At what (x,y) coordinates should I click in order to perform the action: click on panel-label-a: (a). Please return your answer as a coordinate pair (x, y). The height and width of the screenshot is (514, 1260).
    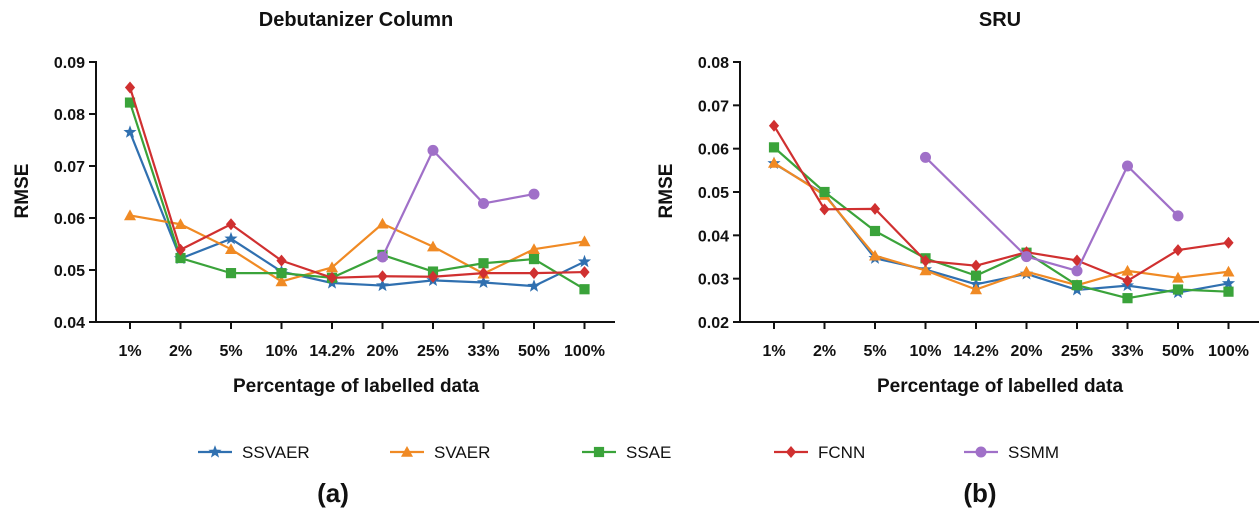
    Looking at the image, I should click on (333, 493).